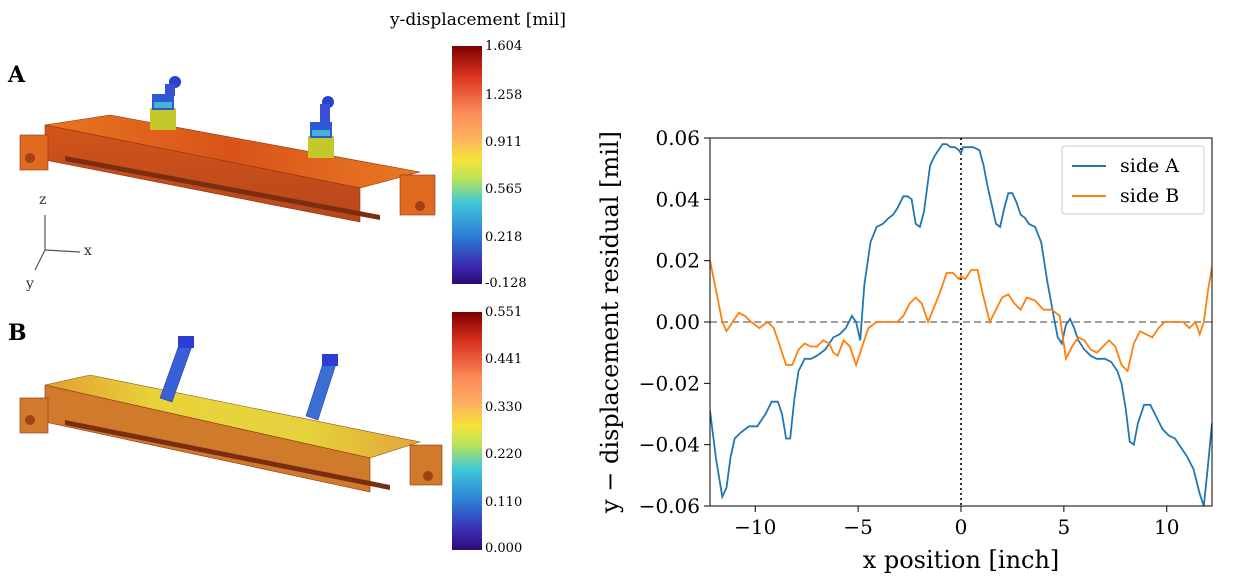 The image size is (1234, 579). I want to click on colorbar-b-tick: 0.330, so click(504, 407).